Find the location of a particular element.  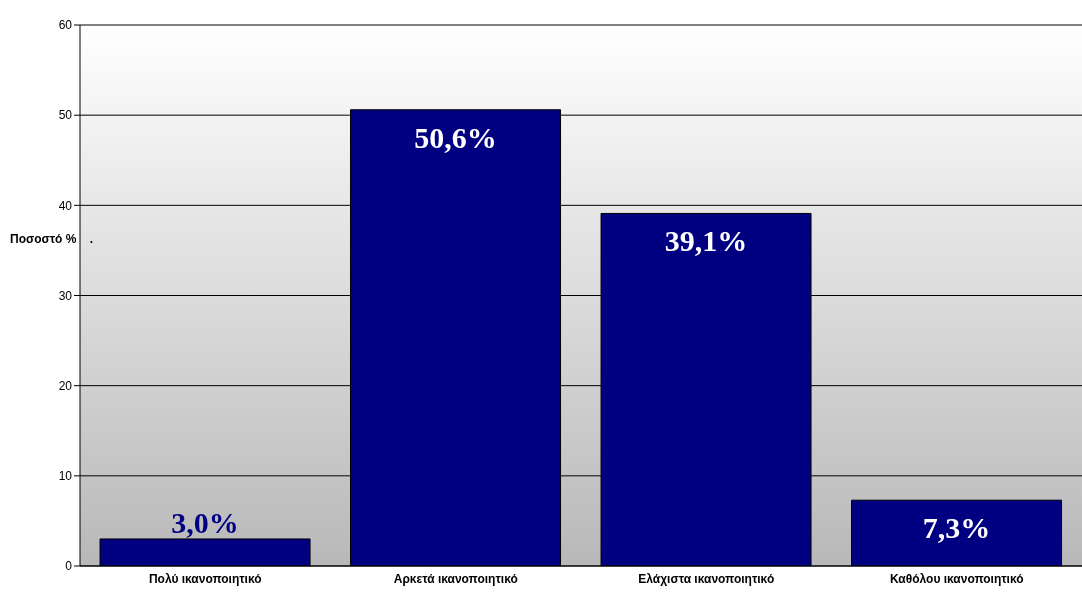

data-label: 7,3% is located at coordinates (956, 528).